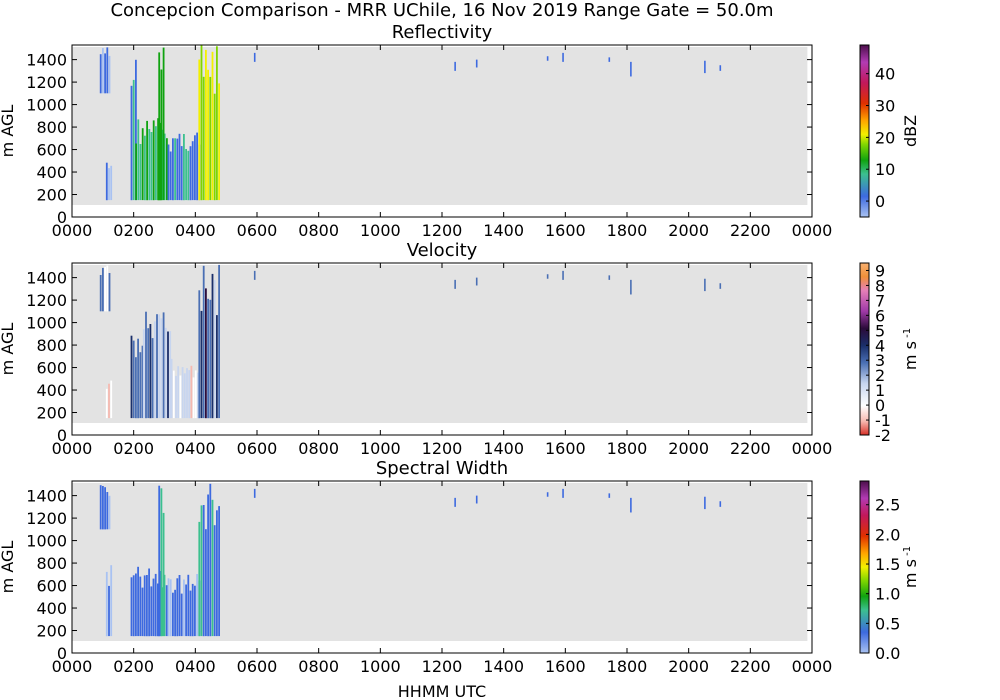 The width and height of the screenshot is (1000, 700). I want to click on colorbar-tick-label: 1.5, so click(887, 564).